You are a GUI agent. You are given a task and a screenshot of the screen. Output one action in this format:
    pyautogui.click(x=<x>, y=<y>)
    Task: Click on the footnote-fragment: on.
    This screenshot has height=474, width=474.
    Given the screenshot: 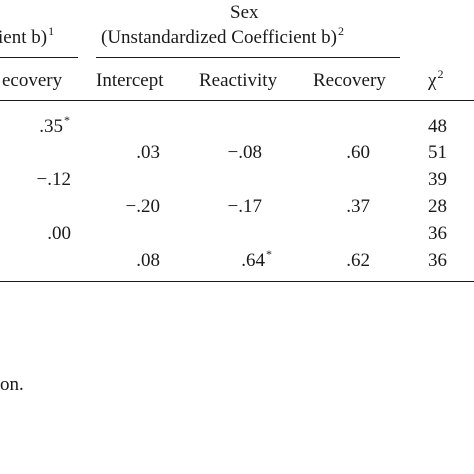 What is the action you would take?
    pyautogui.click(x=12, y=384)
    